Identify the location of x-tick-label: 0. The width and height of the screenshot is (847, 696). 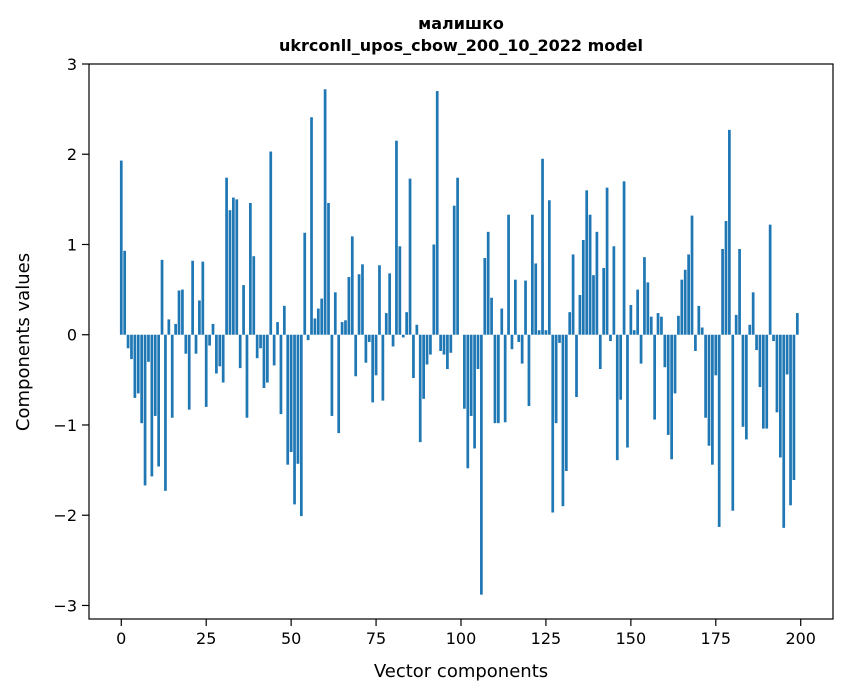
(121, 638).